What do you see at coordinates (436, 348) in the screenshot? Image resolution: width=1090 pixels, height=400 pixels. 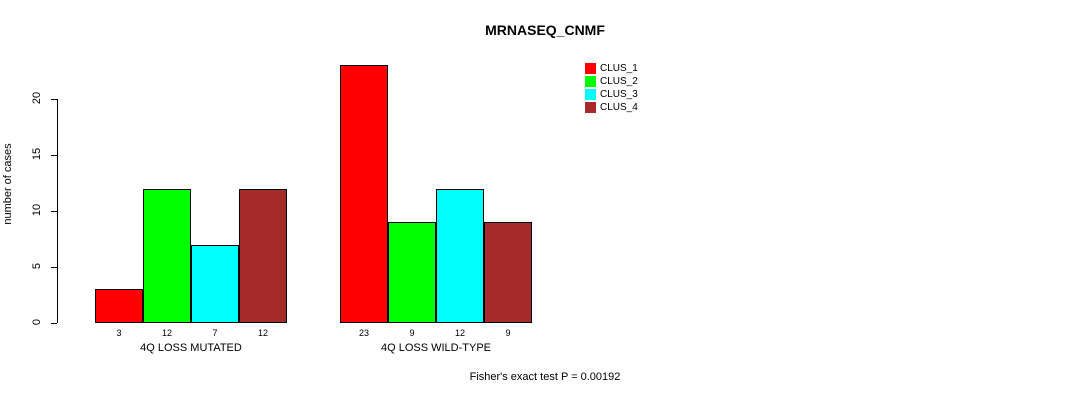 I see `group-label: 4Q LOSS WILD-TYPE` at bounding box center [436, 348].